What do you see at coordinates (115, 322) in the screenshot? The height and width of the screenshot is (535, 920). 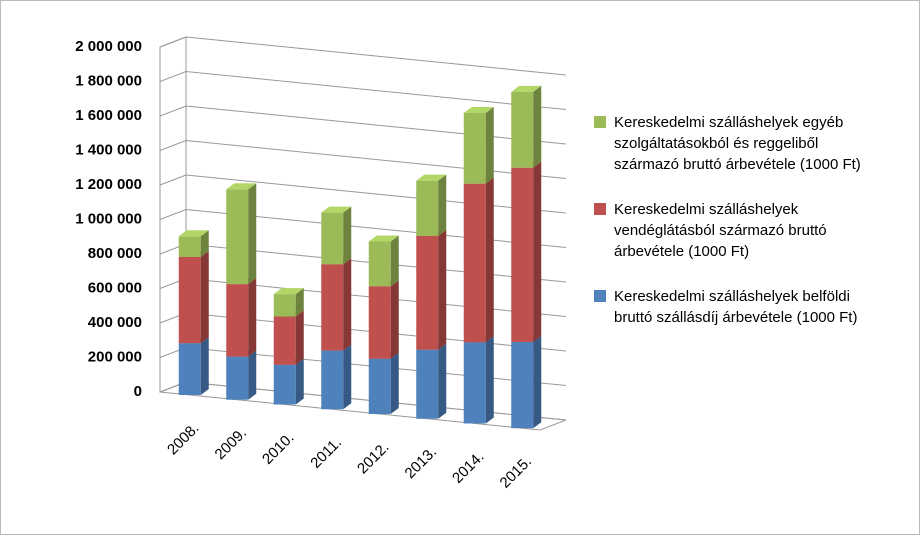 I see `y-tick-label: 400 000` at bounding box center [115, 322].